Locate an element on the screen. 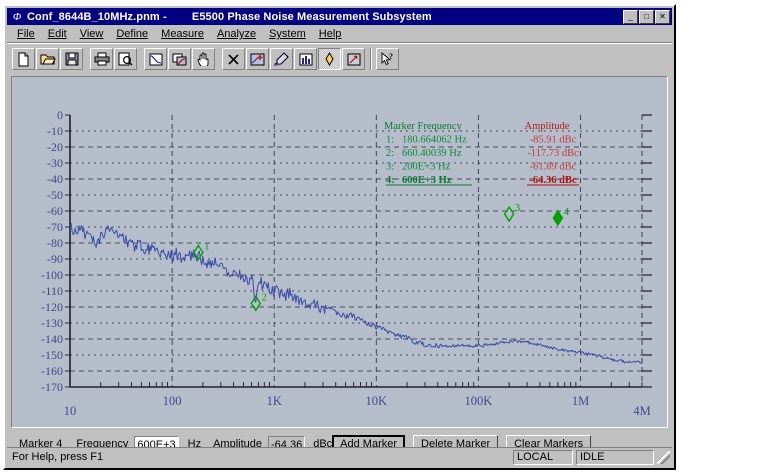 This screenshot has height=474, width=779. menu-item-edit: Edit is located at coordinates (58, 34).